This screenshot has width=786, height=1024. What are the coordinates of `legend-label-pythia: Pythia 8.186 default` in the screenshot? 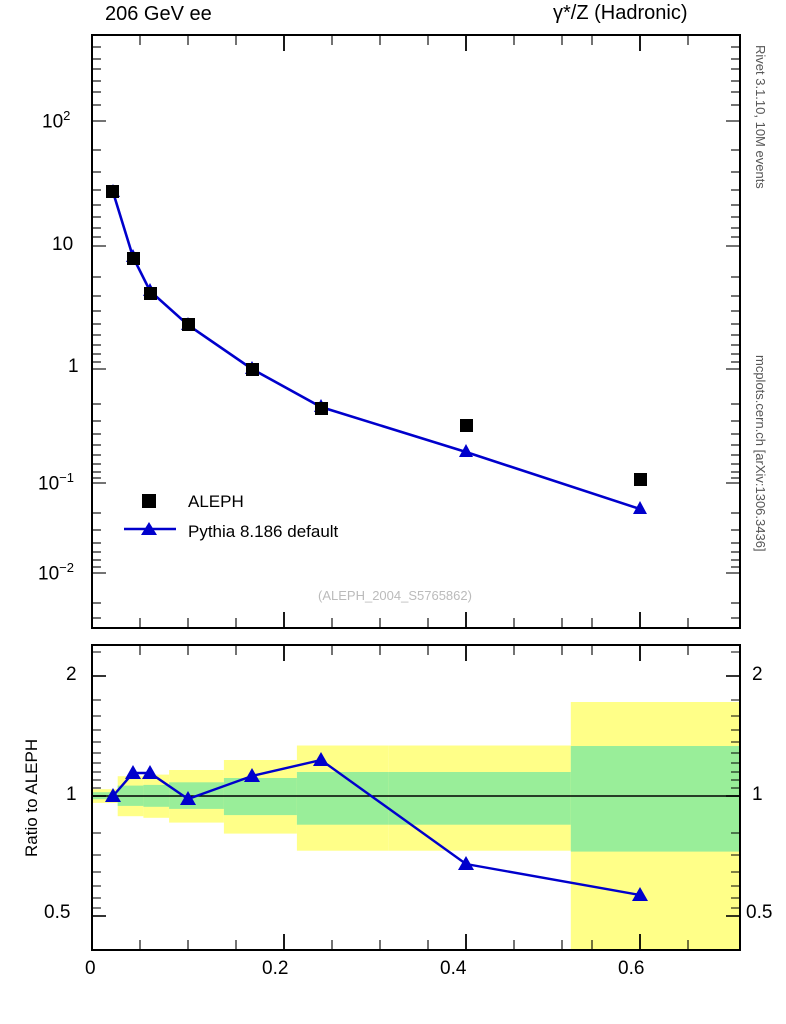 It's located at (263, 531).